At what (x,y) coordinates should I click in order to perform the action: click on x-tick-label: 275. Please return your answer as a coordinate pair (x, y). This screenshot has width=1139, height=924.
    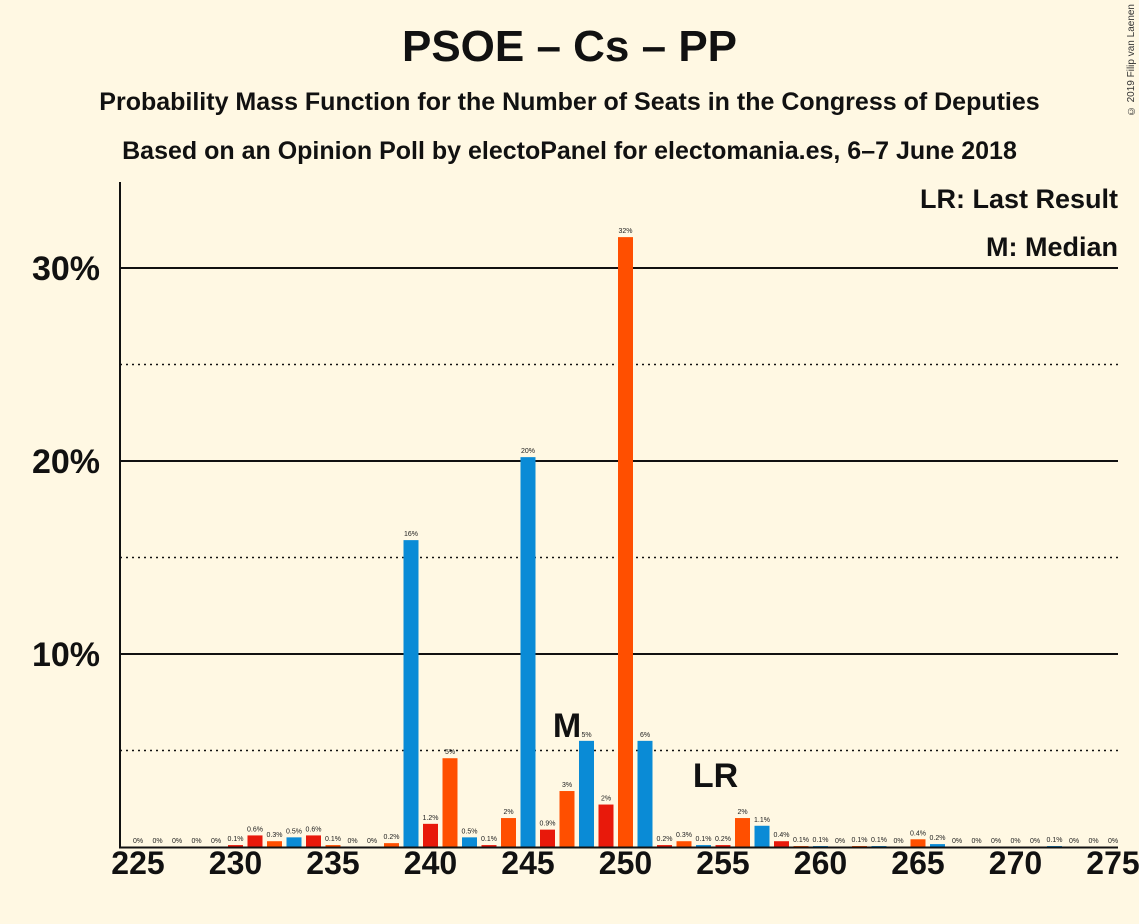
    Looking at the image, I should click on (1112, 863).